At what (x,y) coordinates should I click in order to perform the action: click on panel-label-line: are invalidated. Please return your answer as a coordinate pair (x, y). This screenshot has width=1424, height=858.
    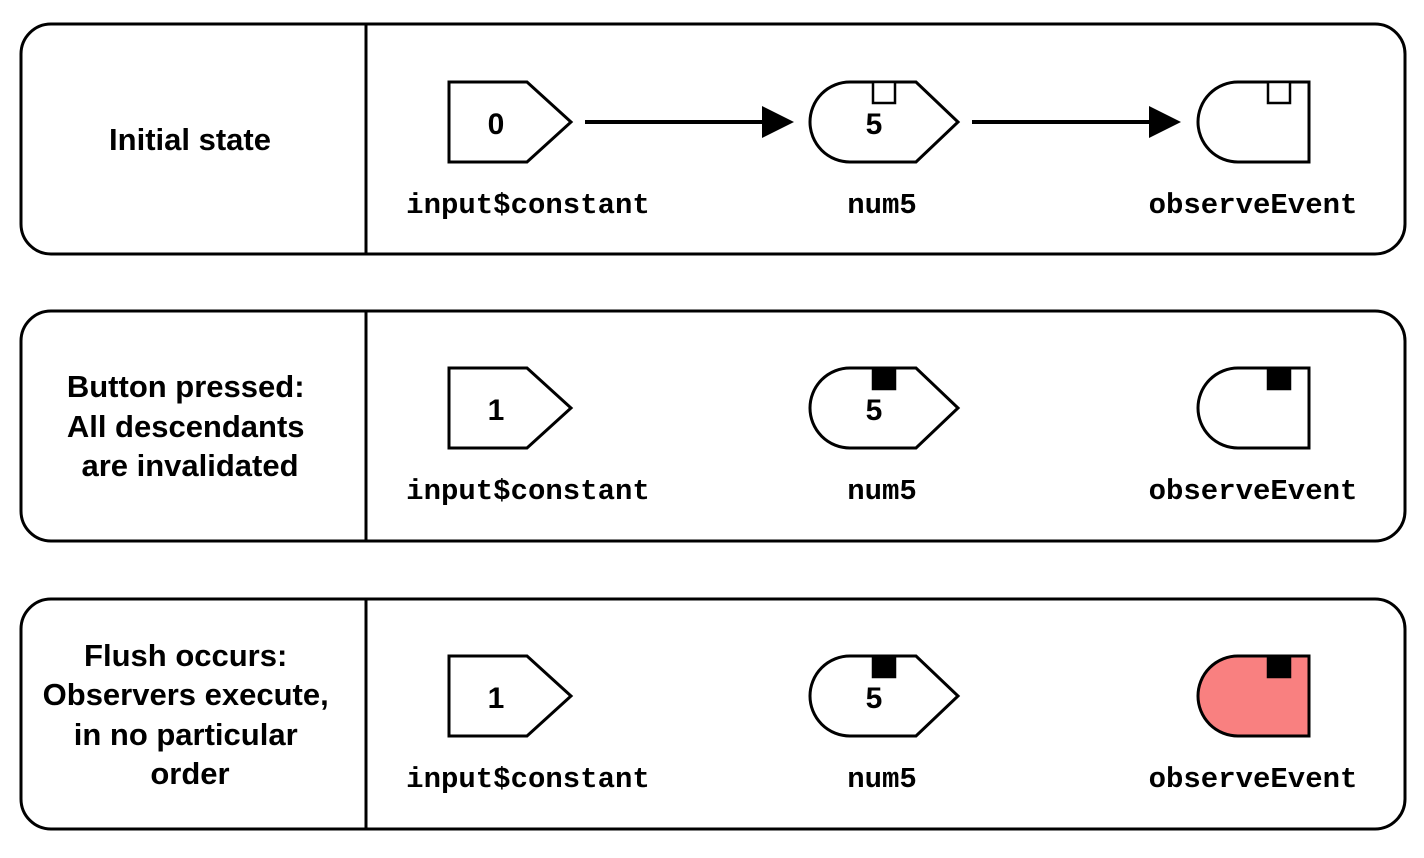
    Looking at the image, I should click on (189, 465).